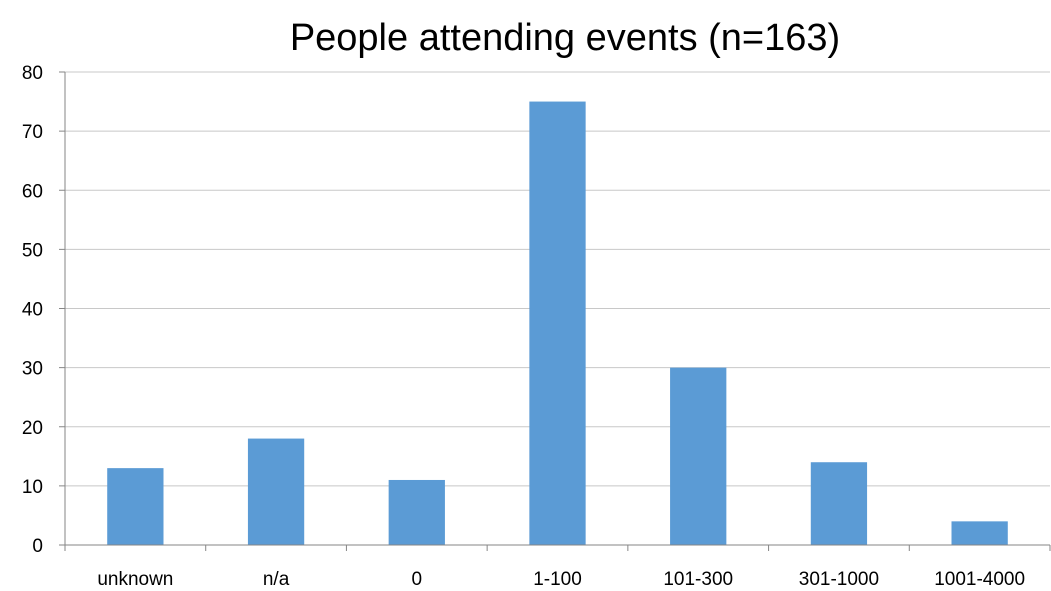 Image resolution: width=1051 pixels, height=591 pixels. I want to click on y-tick-label: 40, so click(32, 310).